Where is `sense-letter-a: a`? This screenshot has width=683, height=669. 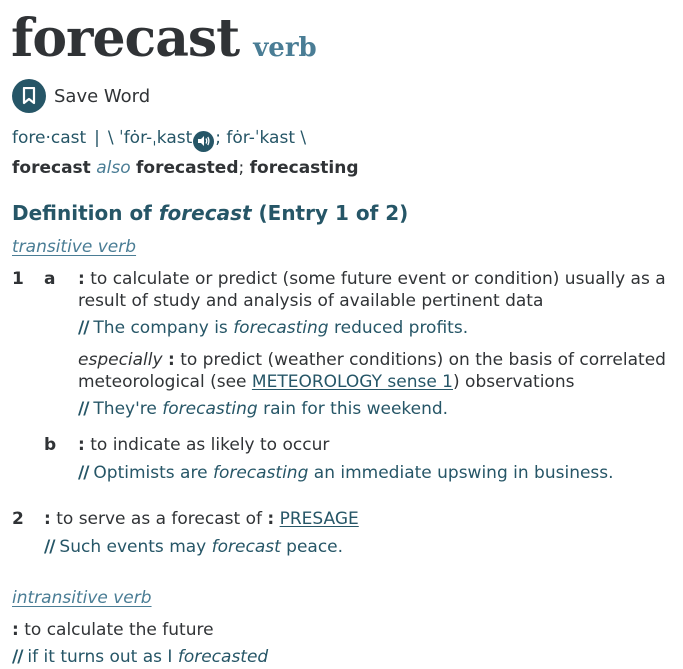 sense-letter-a: a is located at coordinates (50, 279).